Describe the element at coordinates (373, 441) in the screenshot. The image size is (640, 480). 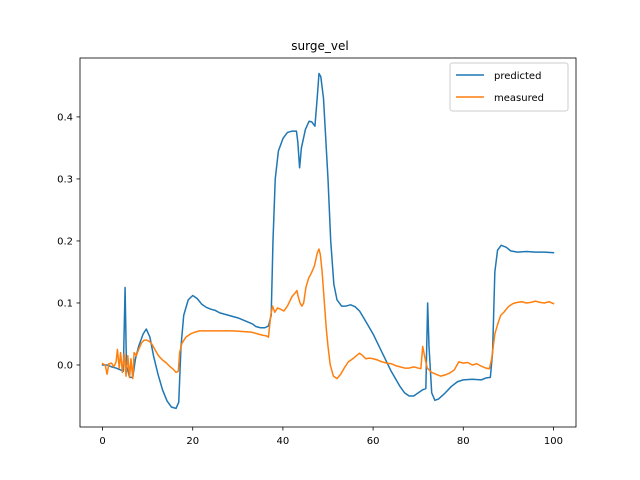
I see `x-tick-label: 60` at that location.